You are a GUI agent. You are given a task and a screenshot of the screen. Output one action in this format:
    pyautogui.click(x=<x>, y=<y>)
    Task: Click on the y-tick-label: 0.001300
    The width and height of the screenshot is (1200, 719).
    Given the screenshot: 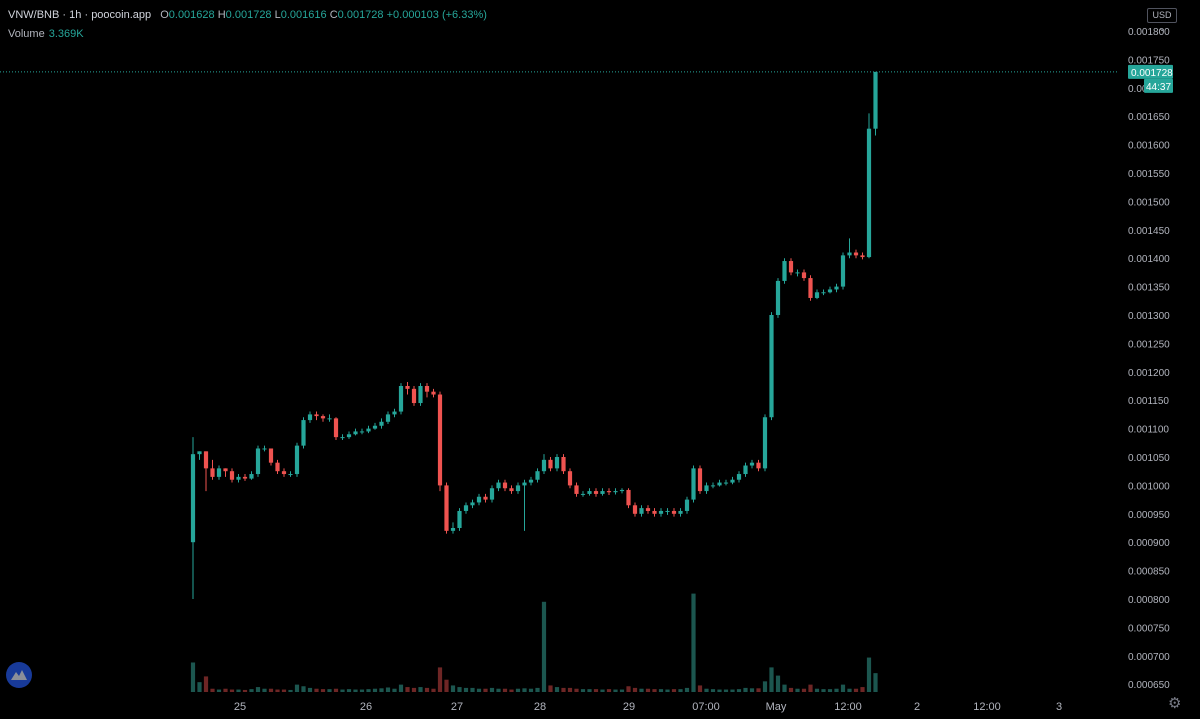 What is the action you would take?
    pyautogui.click(x=1149, y=316)
    